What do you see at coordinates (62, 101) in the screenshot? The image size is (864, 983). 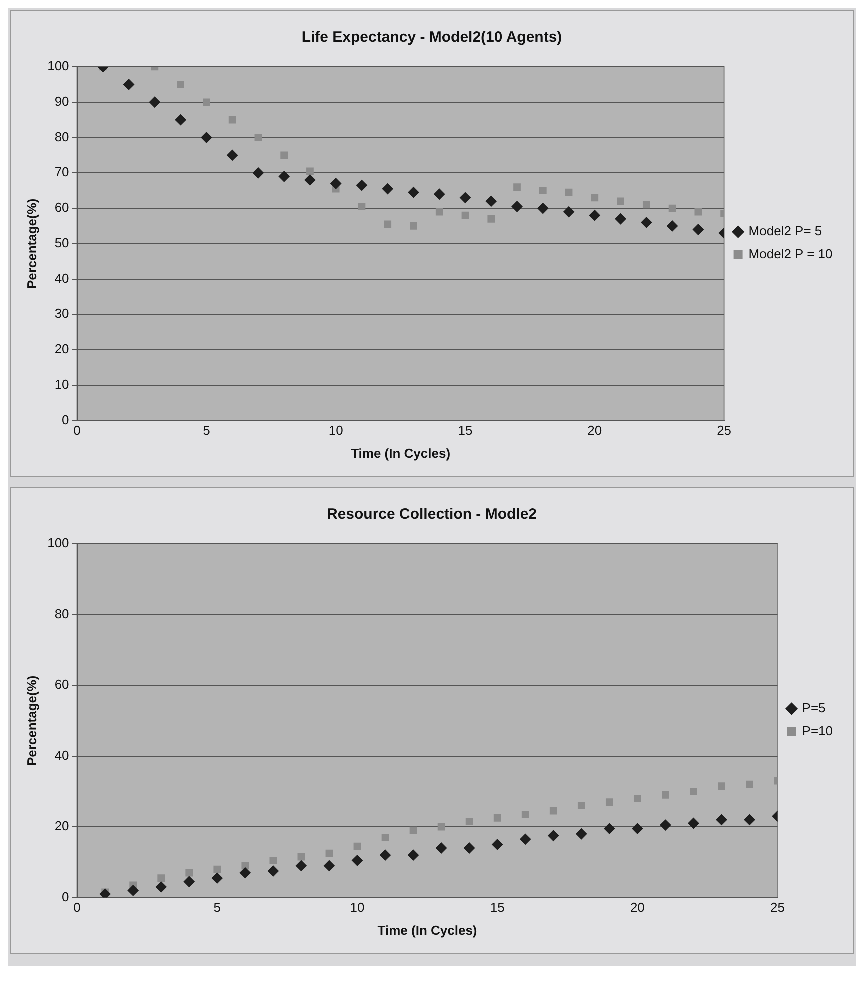 I see `y-tick-label: 90` at bounding box center [62, 101].